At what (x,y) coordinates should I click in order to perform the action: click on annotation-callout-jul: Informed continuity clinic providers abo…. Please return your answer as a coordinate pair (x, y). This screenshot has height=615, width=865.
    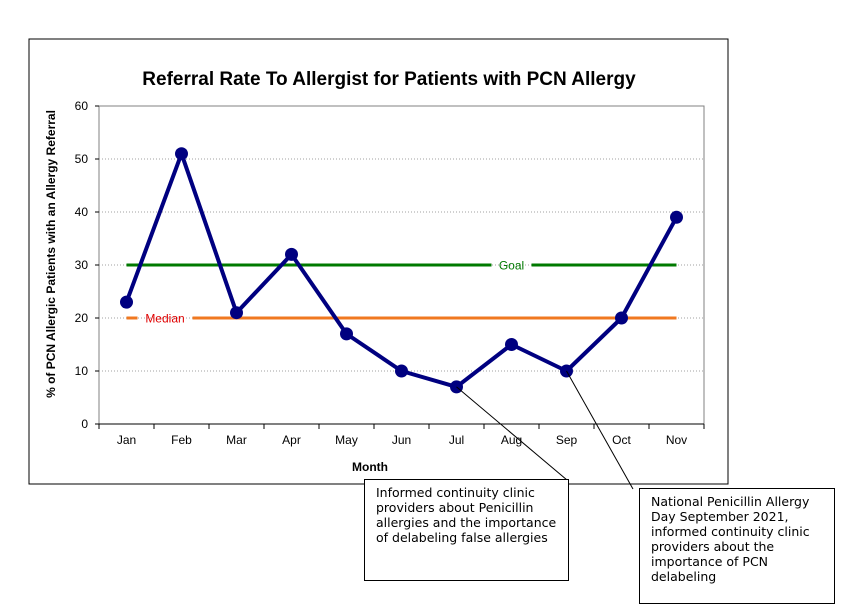
    Looking at the image, I should click on (466, 530).